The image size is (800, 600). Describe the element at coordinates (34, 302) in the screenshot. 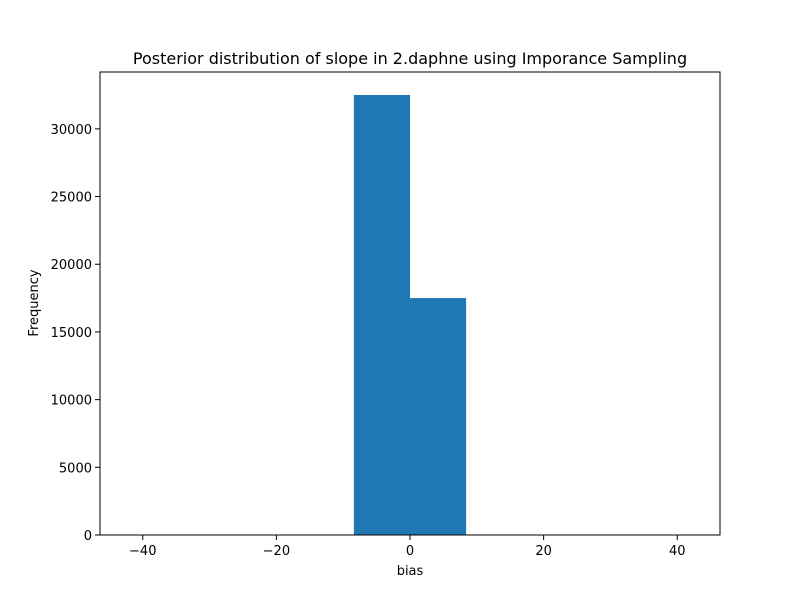

I see `y-axis-label: Frequency` at that location.